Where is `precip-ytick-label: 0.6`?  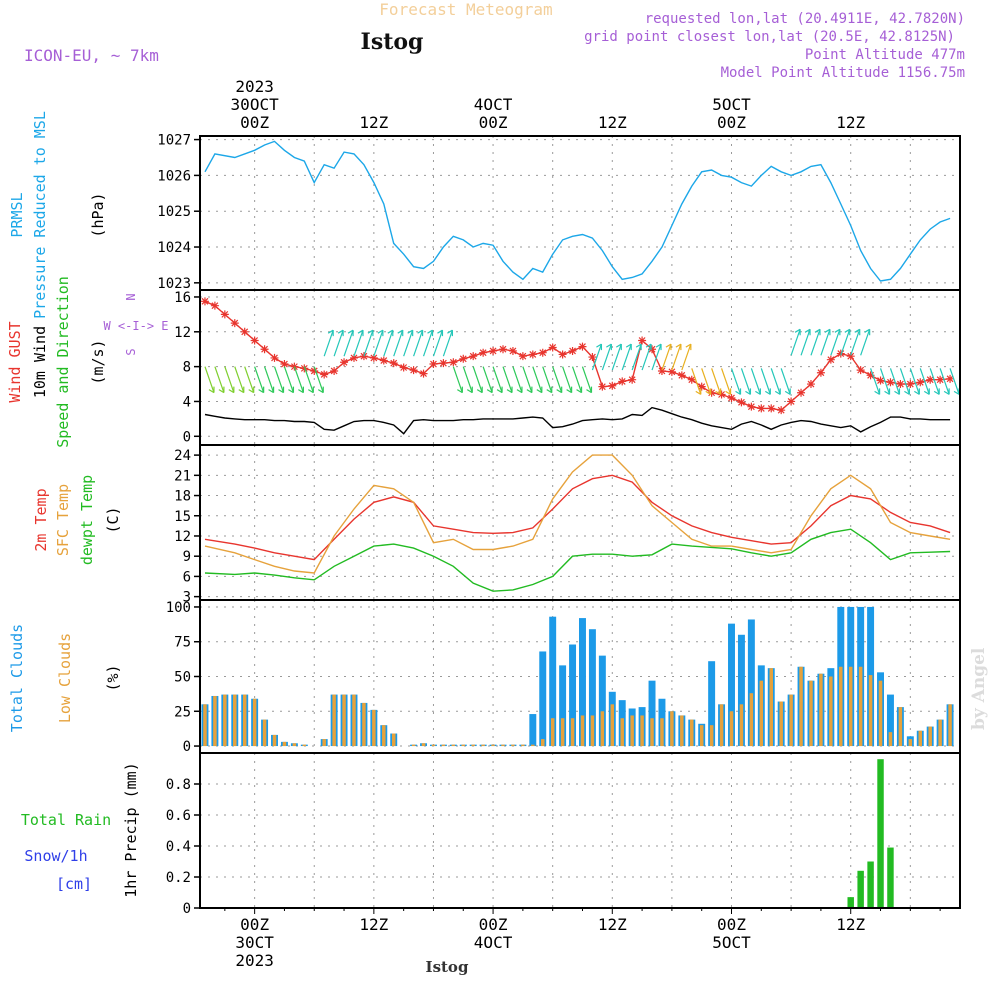
precip-ytick-label: 0.6 is located at coordinates (178, 816).